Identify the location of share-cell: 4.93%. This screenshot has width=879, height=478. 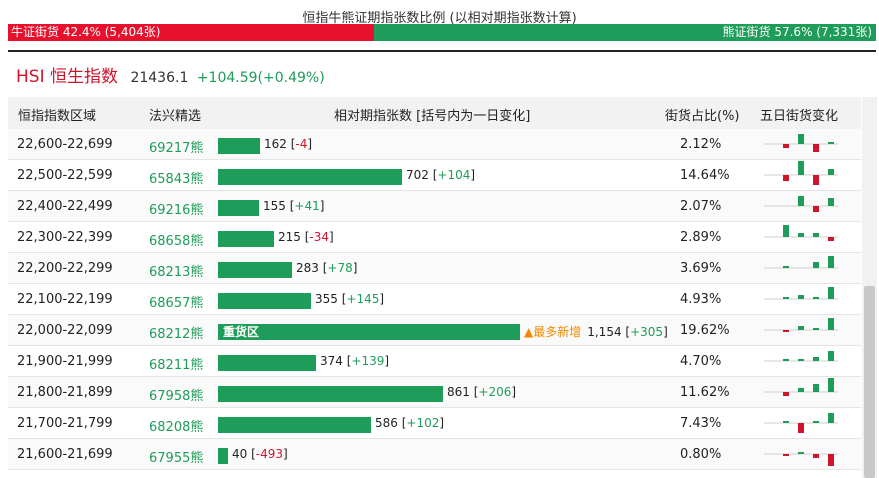
(701, 299).